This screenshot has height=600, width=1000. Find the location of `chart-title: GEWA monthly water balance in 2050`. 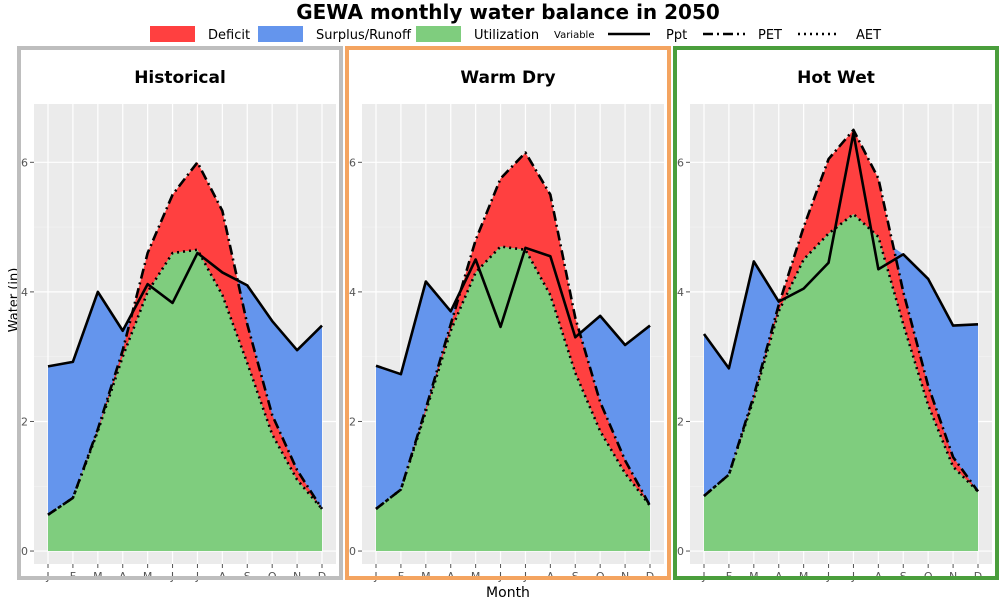

chart-title: GEWA monthly water balance in 2050 is located at coordinates (508, 12).